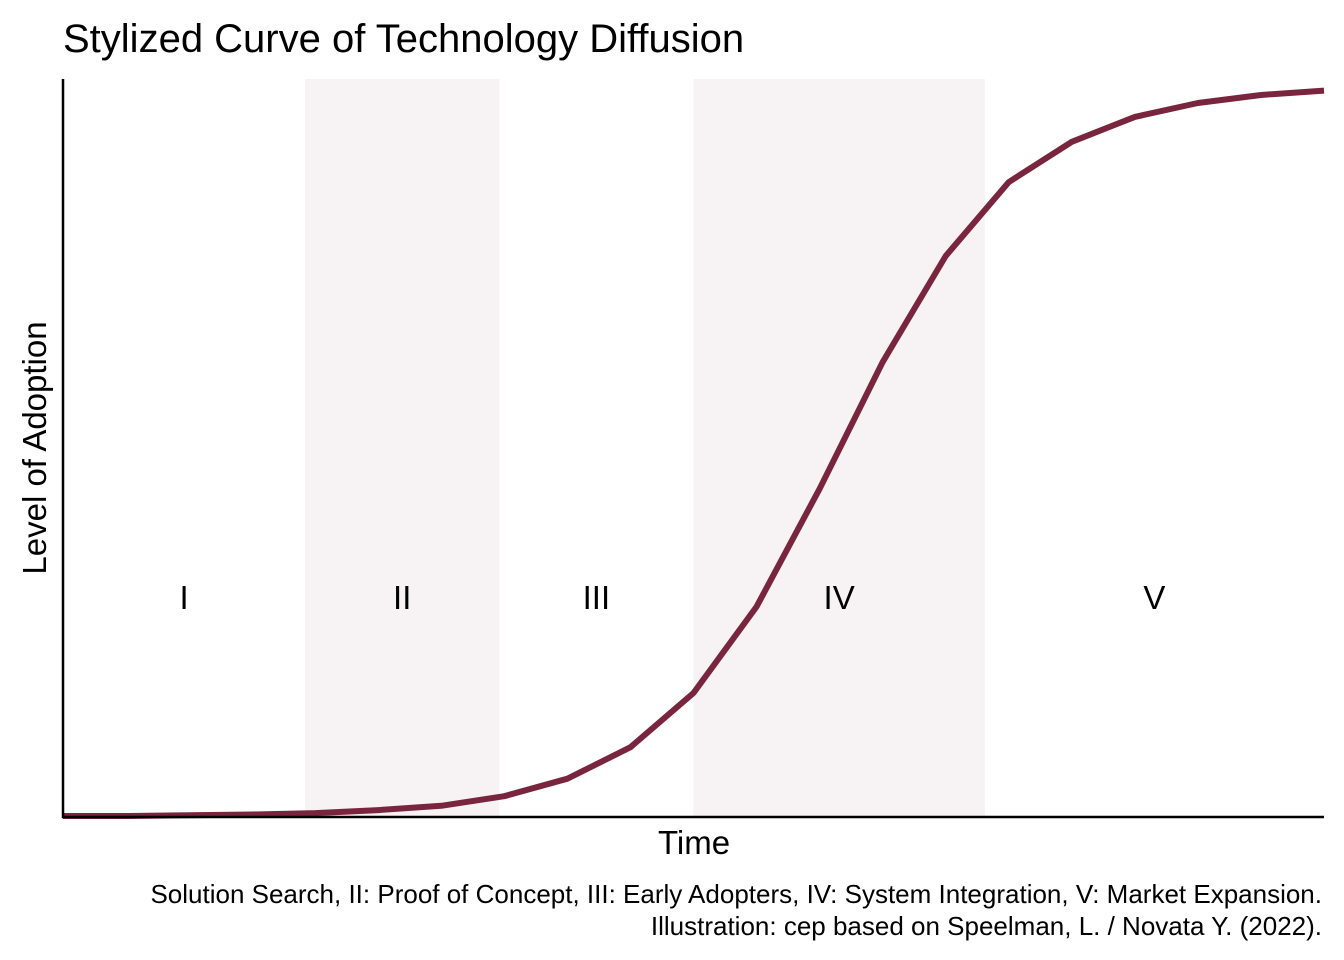  I want to click on phase-label-v: V, so click(1154, 597).